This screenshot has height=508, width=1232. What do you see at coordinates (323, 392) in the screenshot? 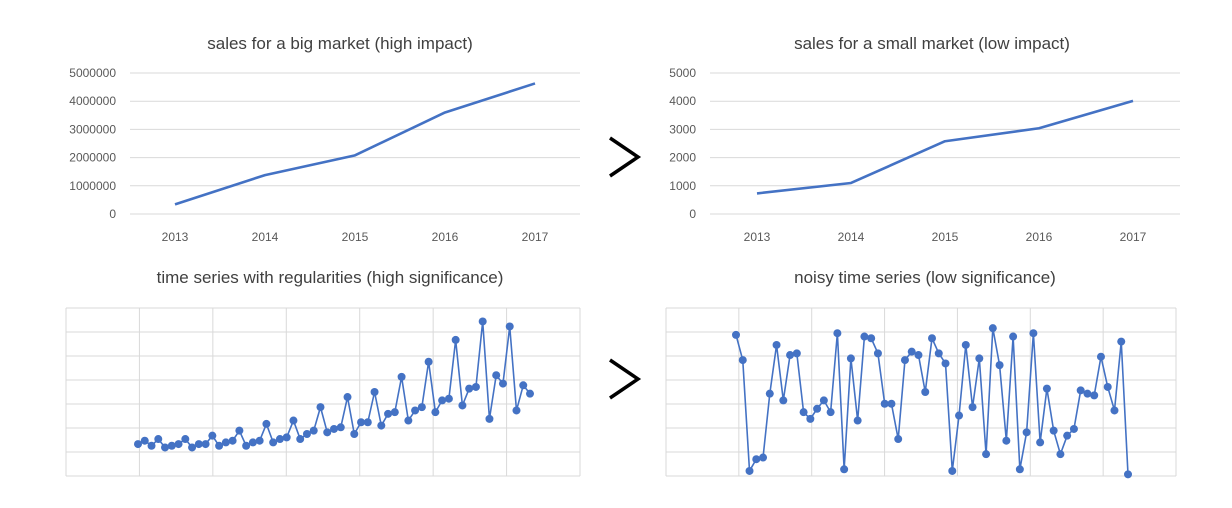
I see `line-chart-regular-series` at bounding box center [323, 392].